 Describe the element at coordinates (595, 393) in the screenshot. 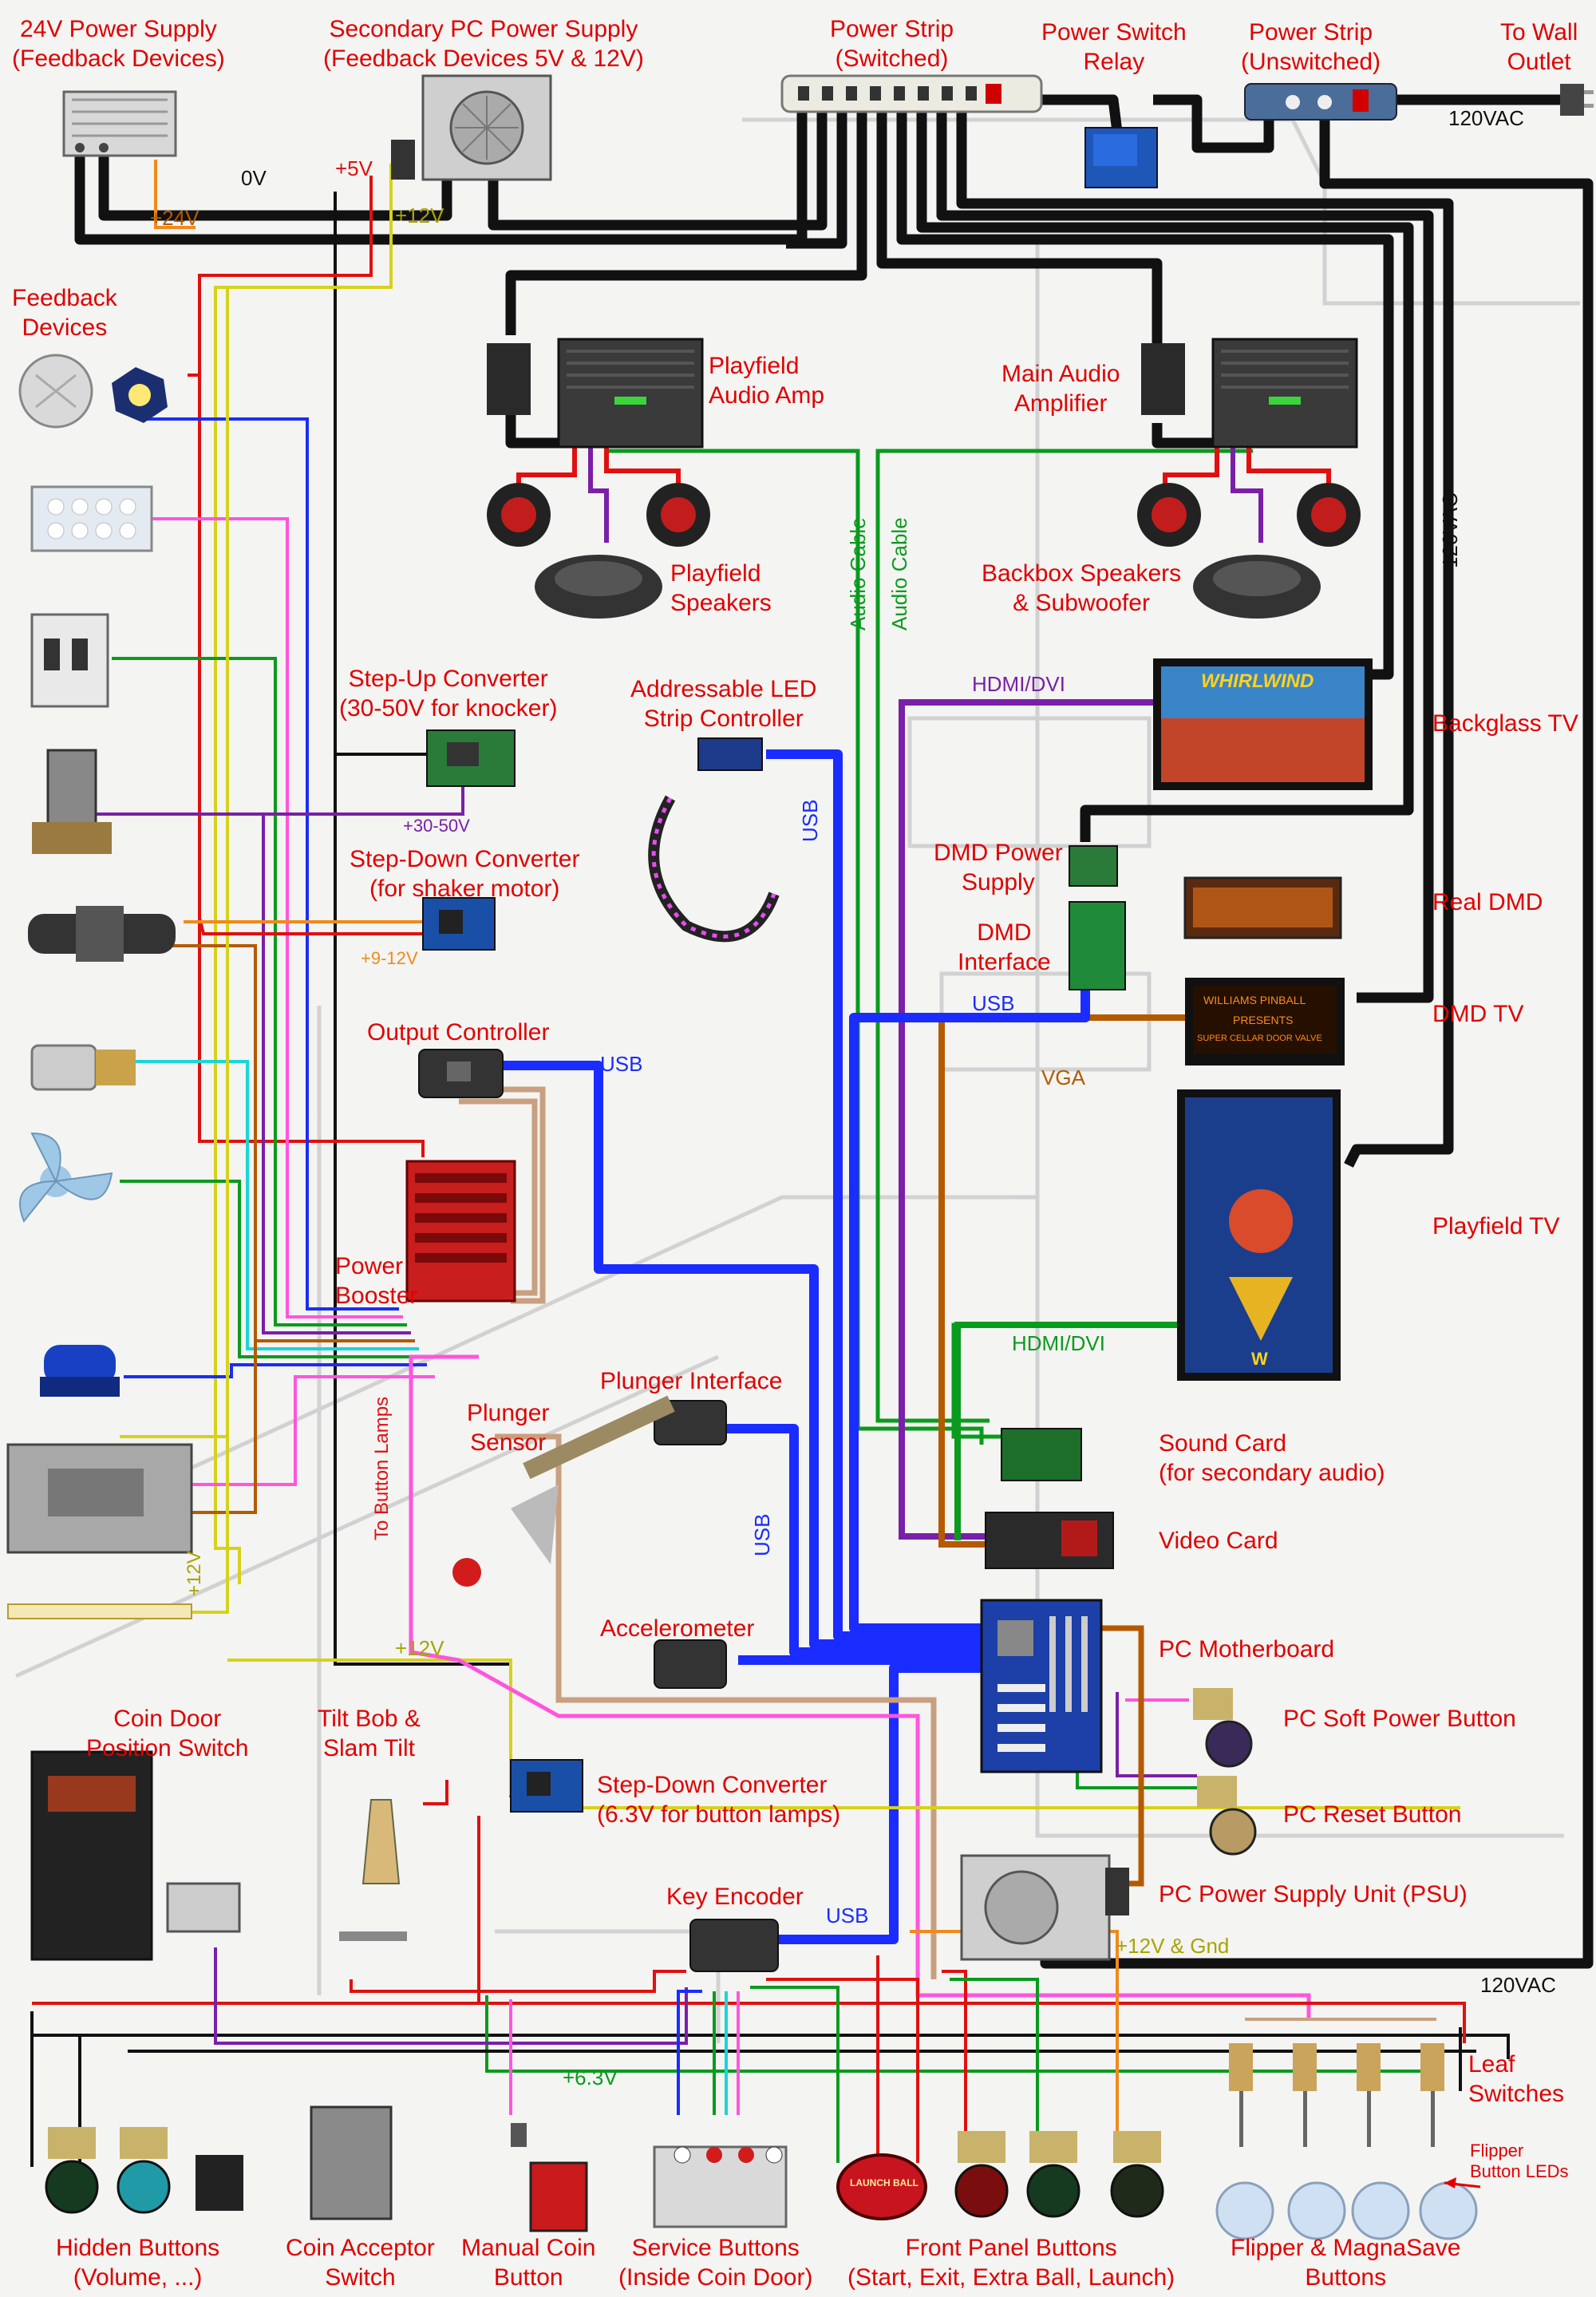

I see `playfield-audio-amp` at that location.